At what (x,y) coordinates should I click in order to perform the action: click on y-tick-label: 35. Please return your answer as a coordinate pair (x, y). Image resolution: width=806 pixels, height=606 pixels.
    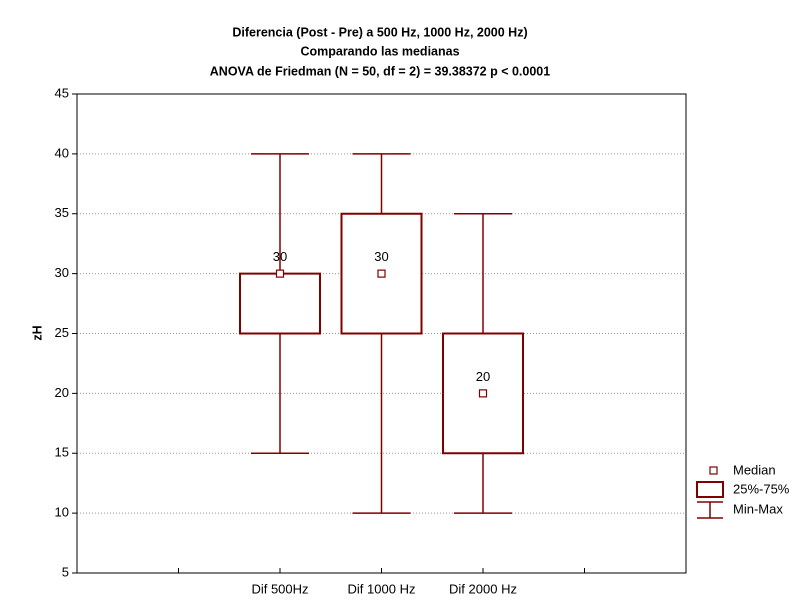
    Looking at the image, I should click on (62, 212).